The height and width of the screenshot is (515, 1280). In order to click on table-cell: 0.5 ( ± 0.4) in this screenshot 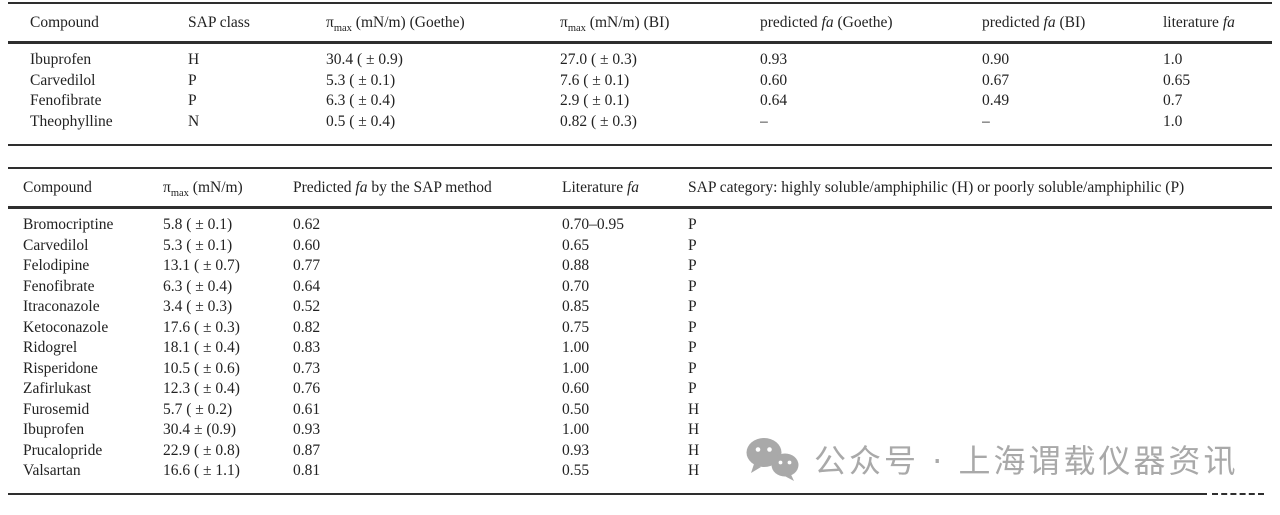, I will do `click(361, 121)`.